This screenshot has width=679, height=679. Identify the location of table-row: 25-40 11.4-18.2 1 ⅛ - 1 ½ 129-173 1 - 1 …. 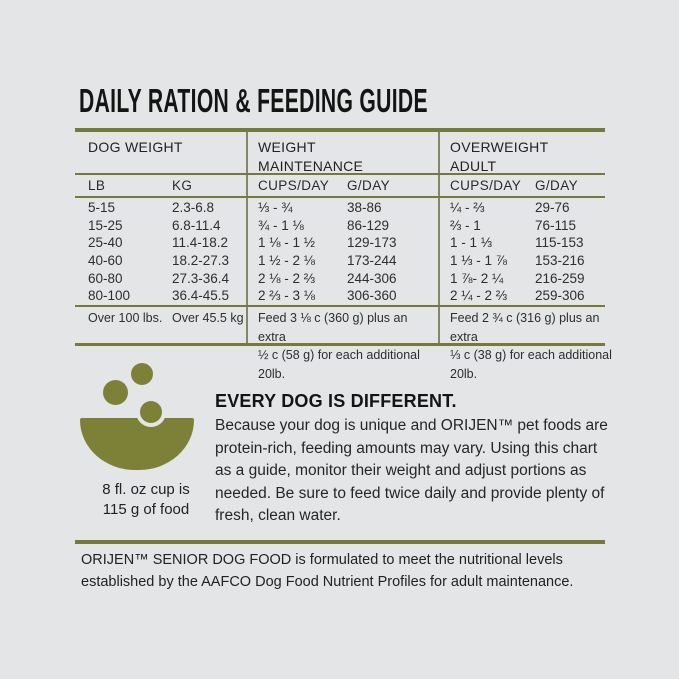
(340, 243).